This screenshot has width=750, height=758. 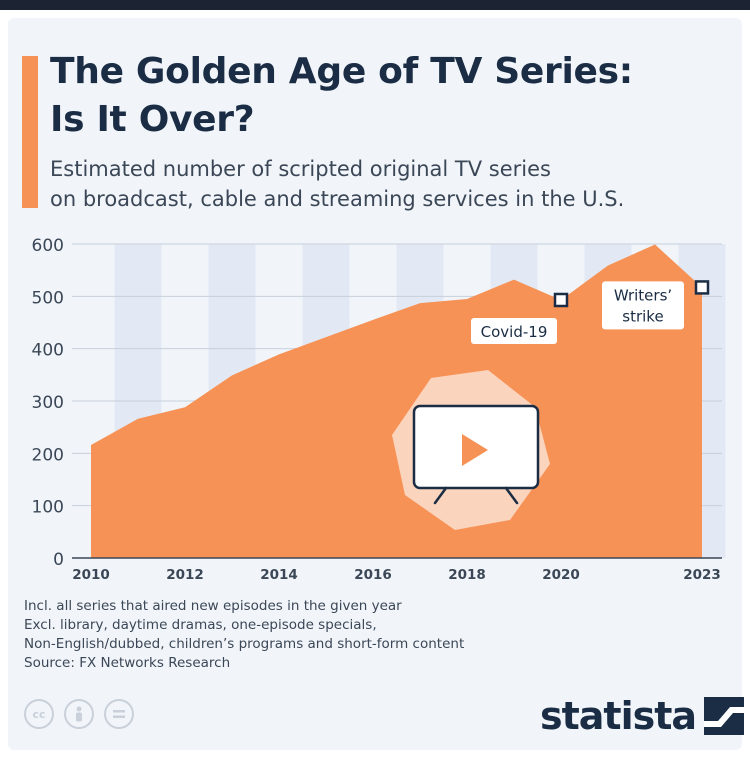 I want to click on brand-name: statista, so click(x=618, y=716).